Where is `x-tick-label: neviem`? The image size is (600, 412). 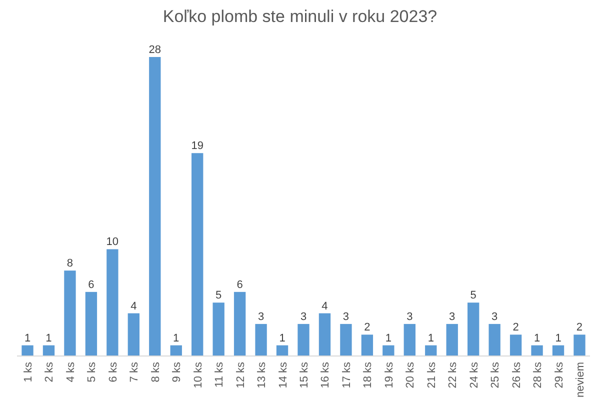 x-tick-label: neviem is located at coordinates (580, 380).